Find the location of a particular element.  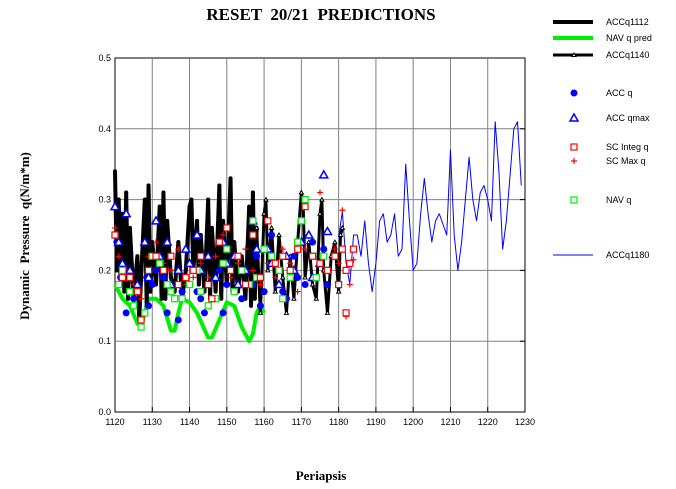

legend-label-accq1112: ACCq1112 is located at coordinates (627, 22).